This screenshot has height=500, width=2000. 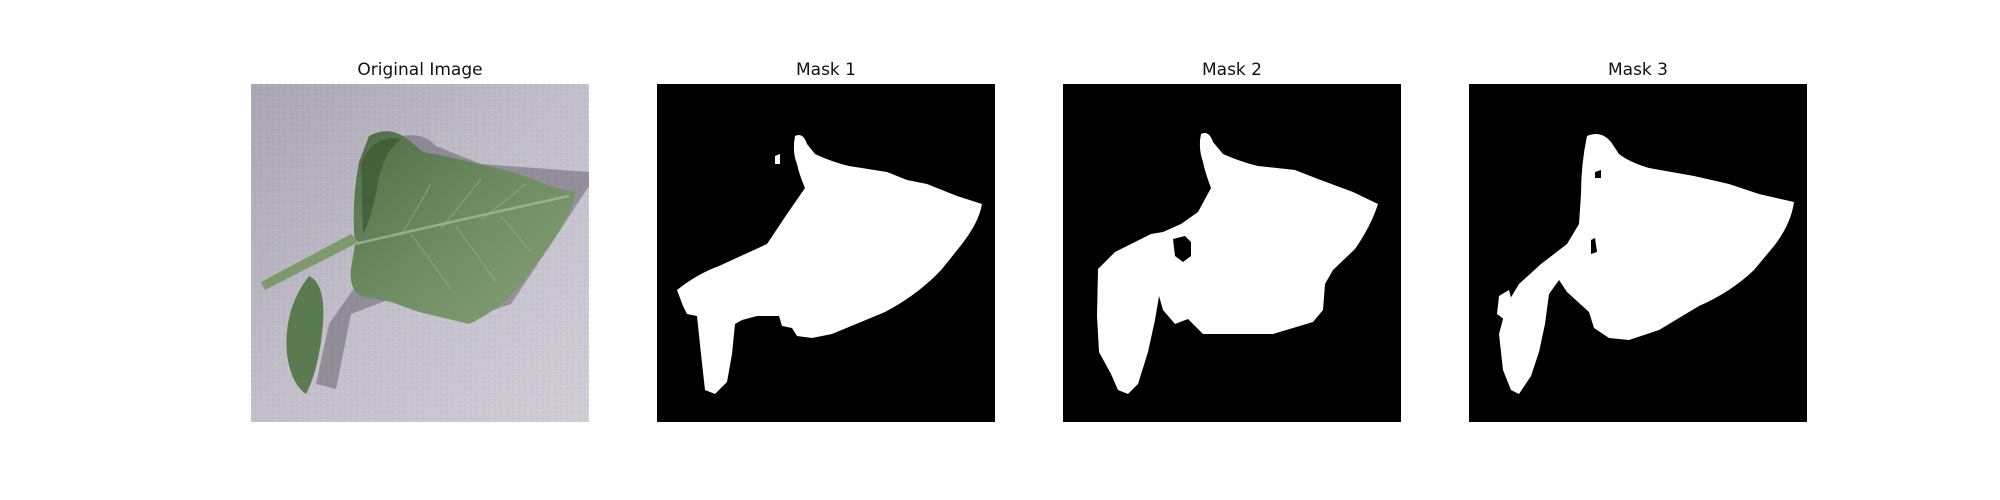 What do you see at coordinates (305, 335) in the screenshot?
I see `small-leaf` at bounding box center [305, 335].